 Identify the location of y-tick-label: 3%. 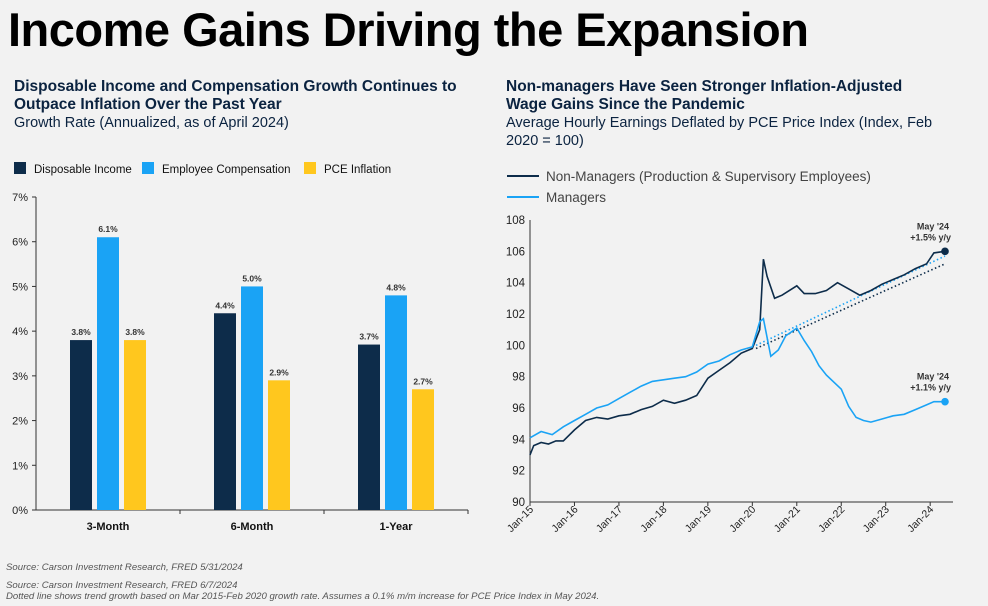
(20, 377).